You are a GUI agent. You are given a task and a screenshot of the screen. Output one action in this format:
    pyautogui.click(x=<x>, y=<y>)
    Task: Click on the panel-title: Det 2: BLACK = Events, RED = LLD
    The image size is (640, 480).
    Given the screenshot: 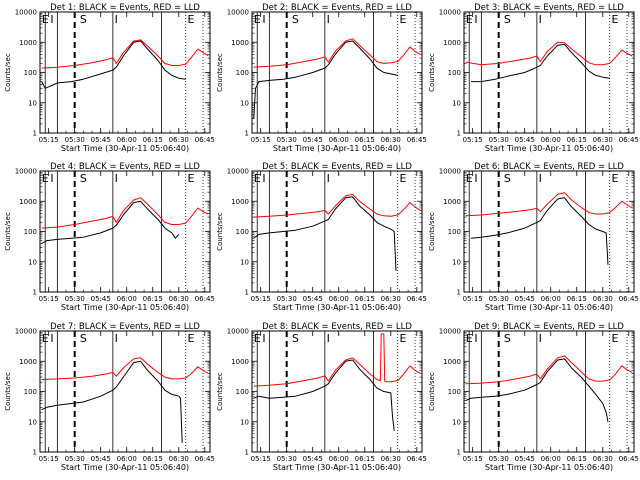 What is the action you would take?
    pyautogui.click(x=337, y=8)
    